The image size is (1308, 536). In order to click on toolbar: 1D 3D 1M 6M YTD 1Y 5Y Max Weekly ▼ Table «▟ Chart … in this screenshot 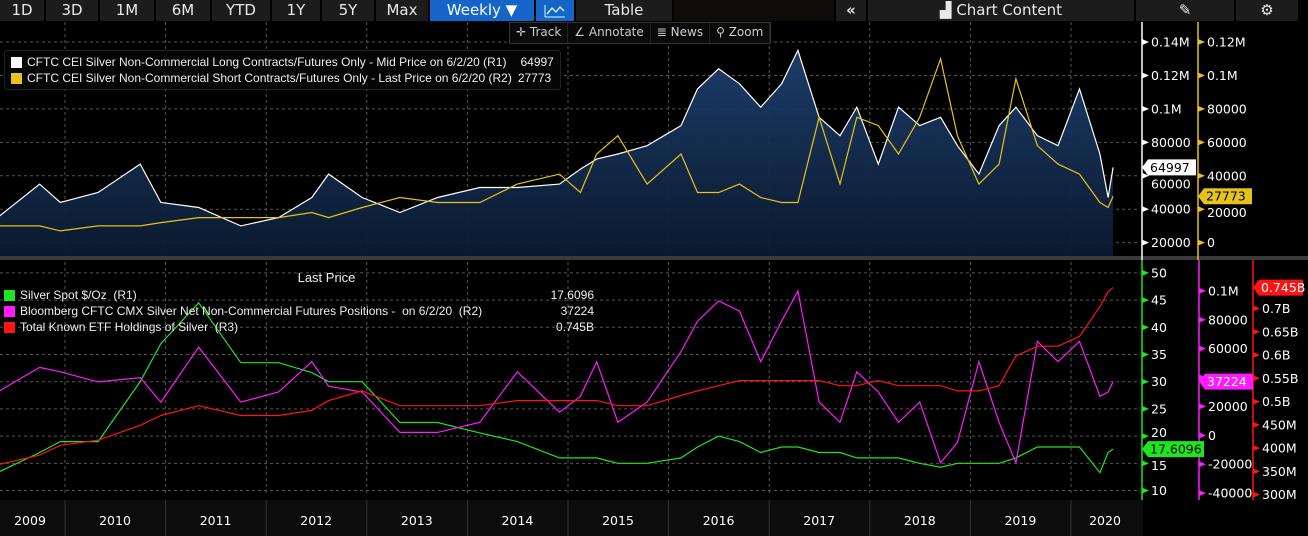, I will do `click(654, 11)`.